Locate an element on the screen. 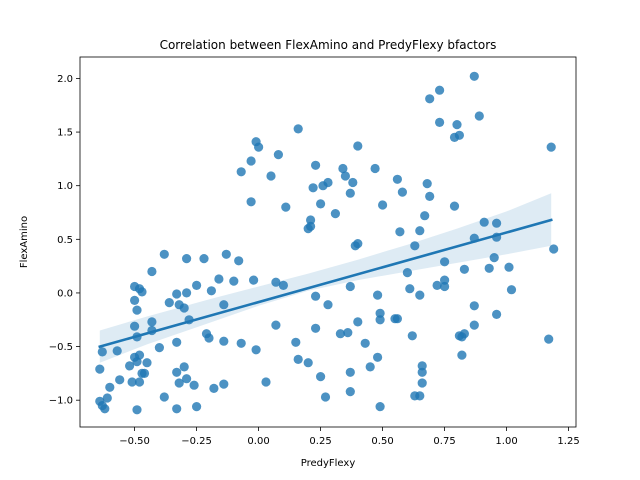 This screenshot has height=480, width=640. y-tick-label: −0.5 is located at coordinates (61, 347).